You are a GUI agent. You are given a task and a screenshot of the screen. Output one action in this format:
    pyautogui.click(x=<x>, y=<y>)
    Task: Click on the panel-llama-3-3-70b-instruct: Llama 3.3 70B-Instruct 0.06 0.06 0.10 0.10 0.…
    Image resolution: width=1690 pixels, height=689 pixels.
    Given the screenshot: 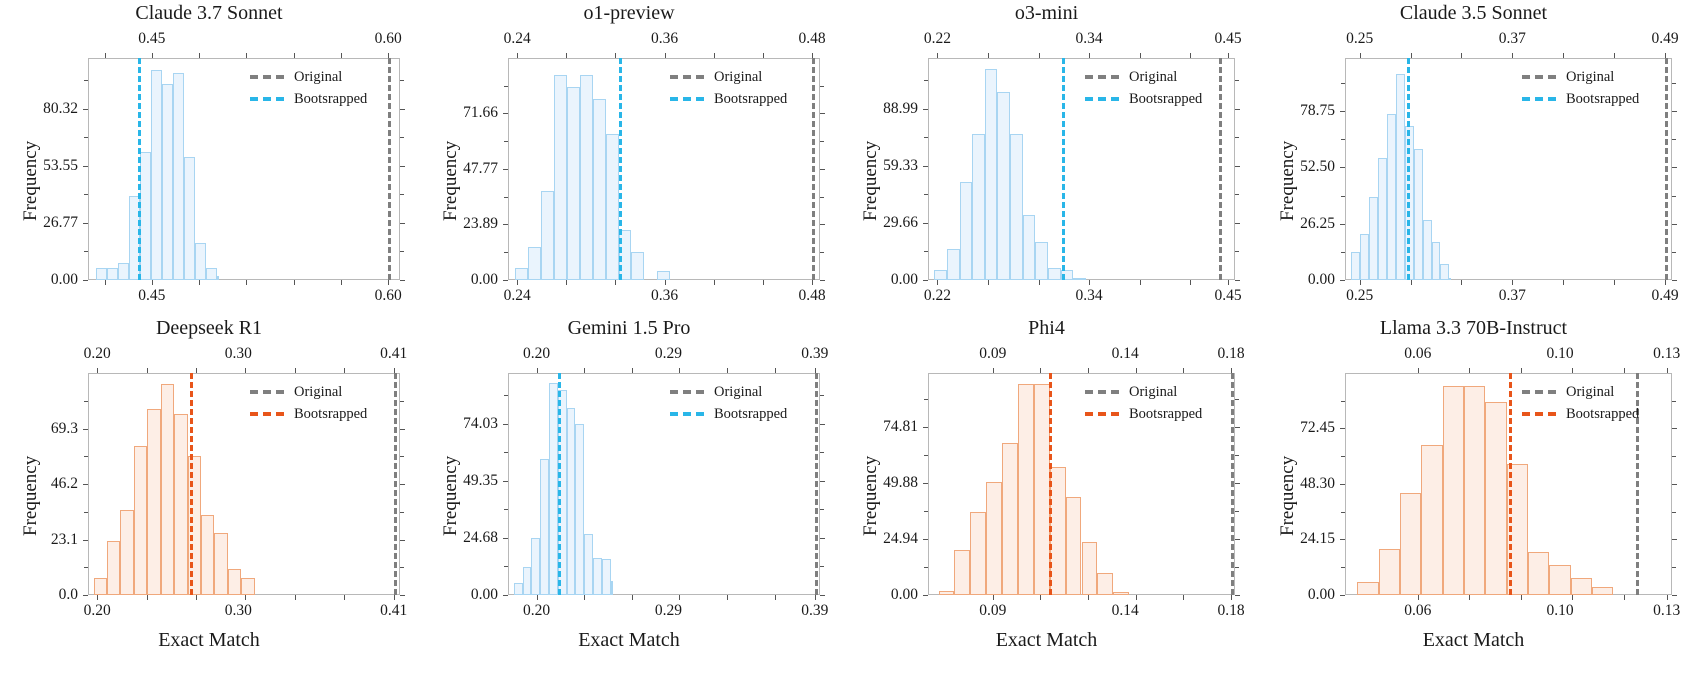 What is the action you would take?
    pyautogui.click(x=1473, y=502)
    